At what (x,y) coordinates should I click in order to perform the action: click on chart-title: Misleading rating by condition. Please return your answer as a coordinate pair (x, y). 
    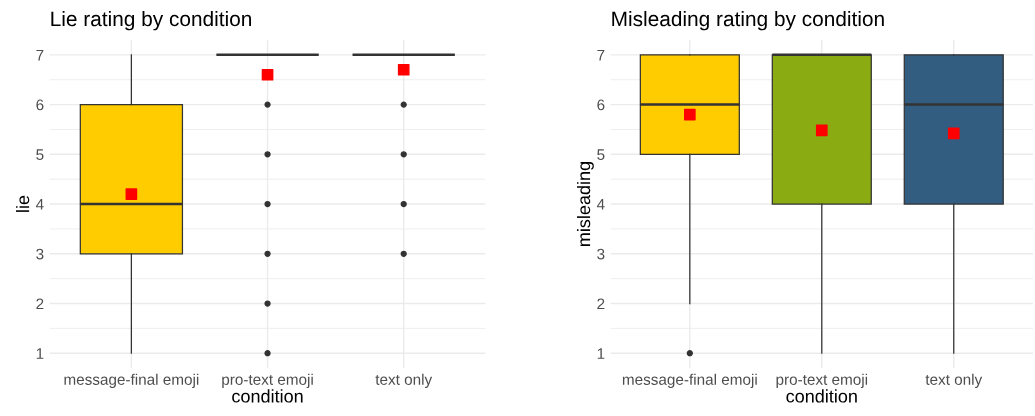
    Looking at the image, I should click on (748, 20).